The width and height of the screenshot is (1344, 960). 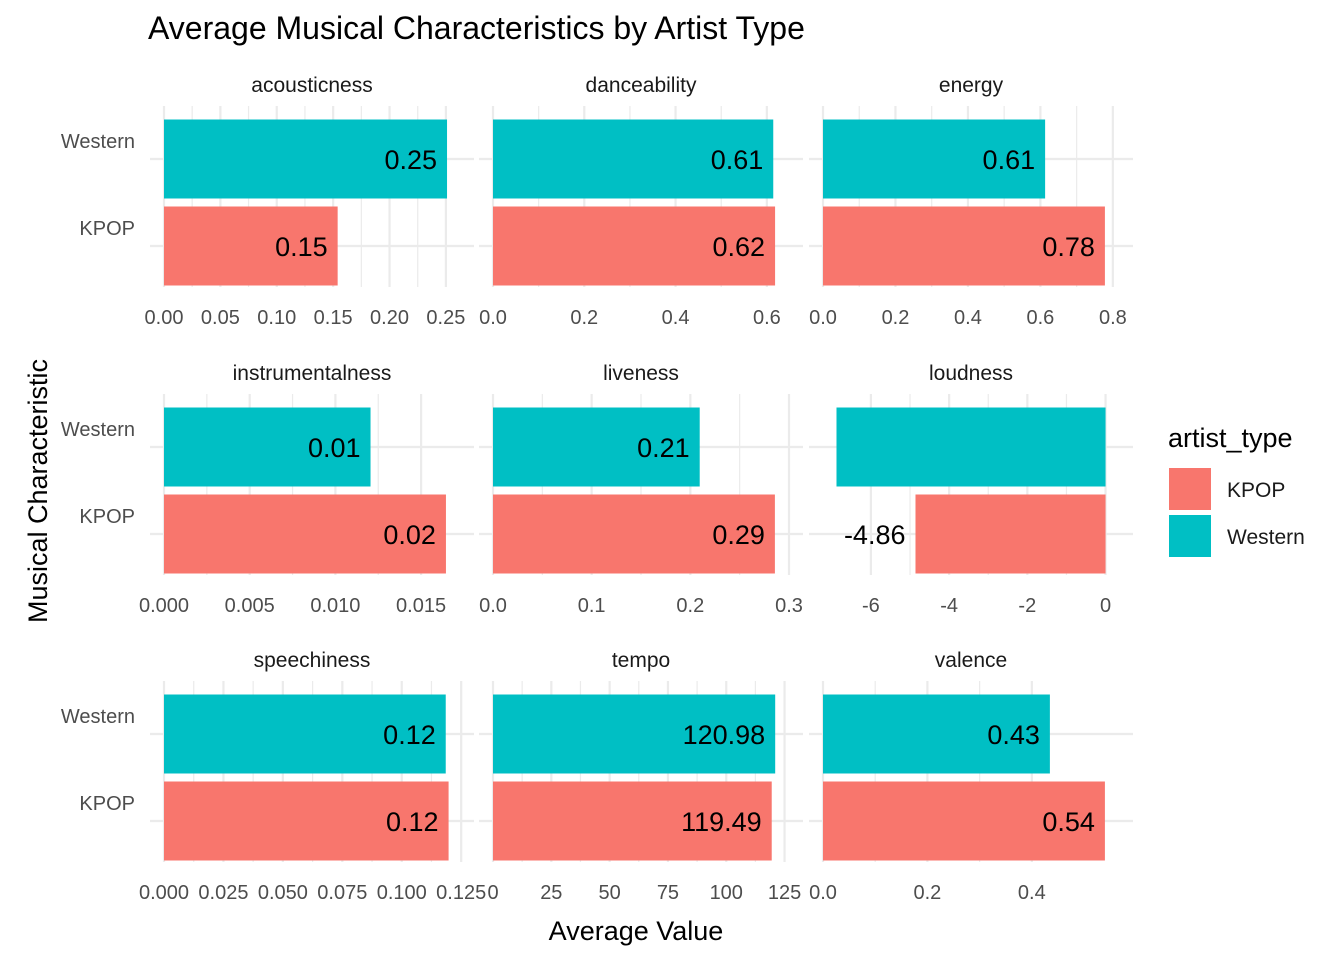 What do you see at coordinates (333, 318) in the screenshot?
I see `x-tick-label-acousticness: 0.15` at bounding box center [333, 318].